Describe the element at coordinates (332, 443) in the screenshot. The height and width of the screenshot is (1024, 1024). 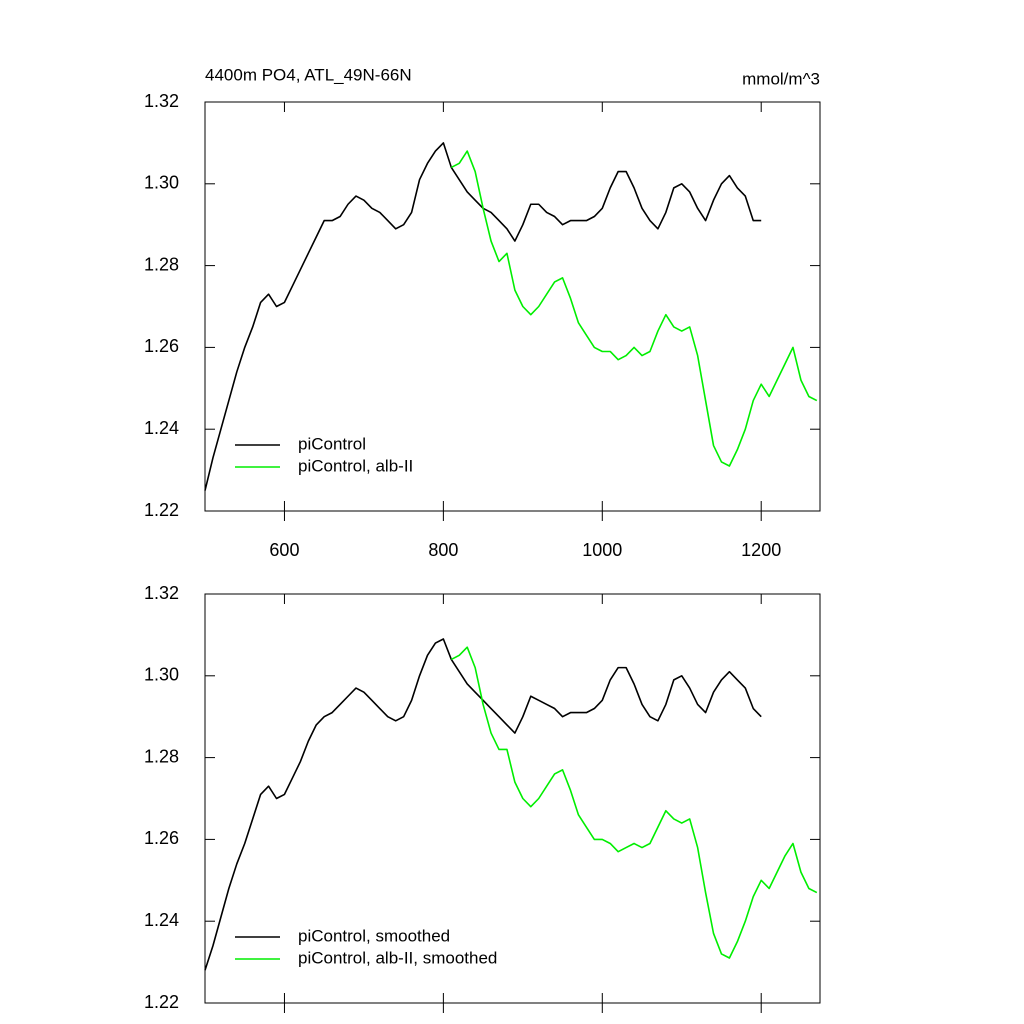
I see `legend-label: piControl` at that location.